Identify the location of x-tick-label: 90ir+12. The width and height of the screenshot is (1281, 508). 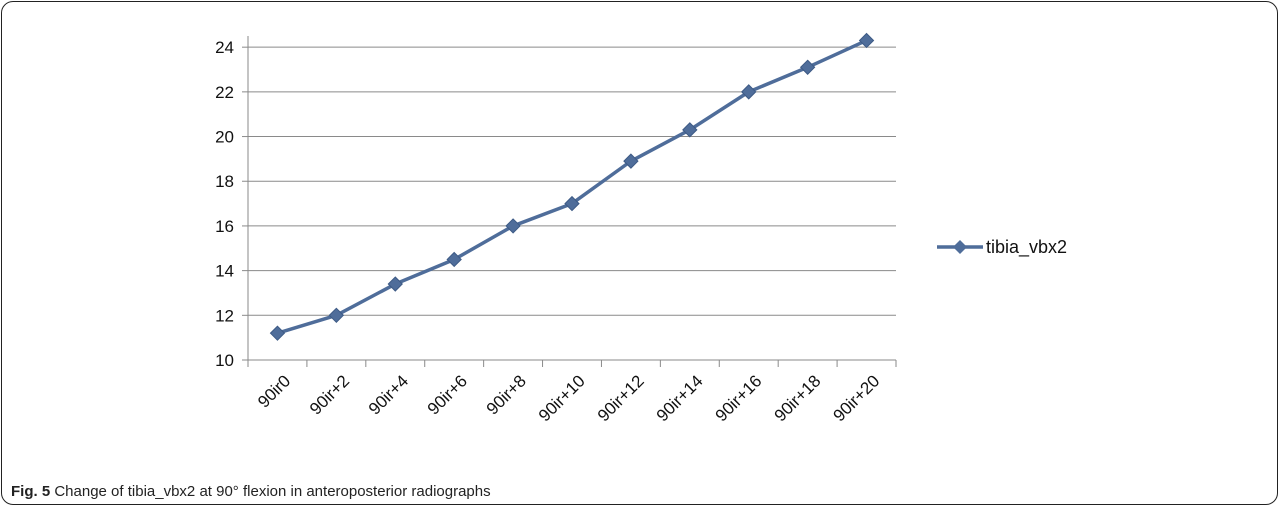
(621, 398).